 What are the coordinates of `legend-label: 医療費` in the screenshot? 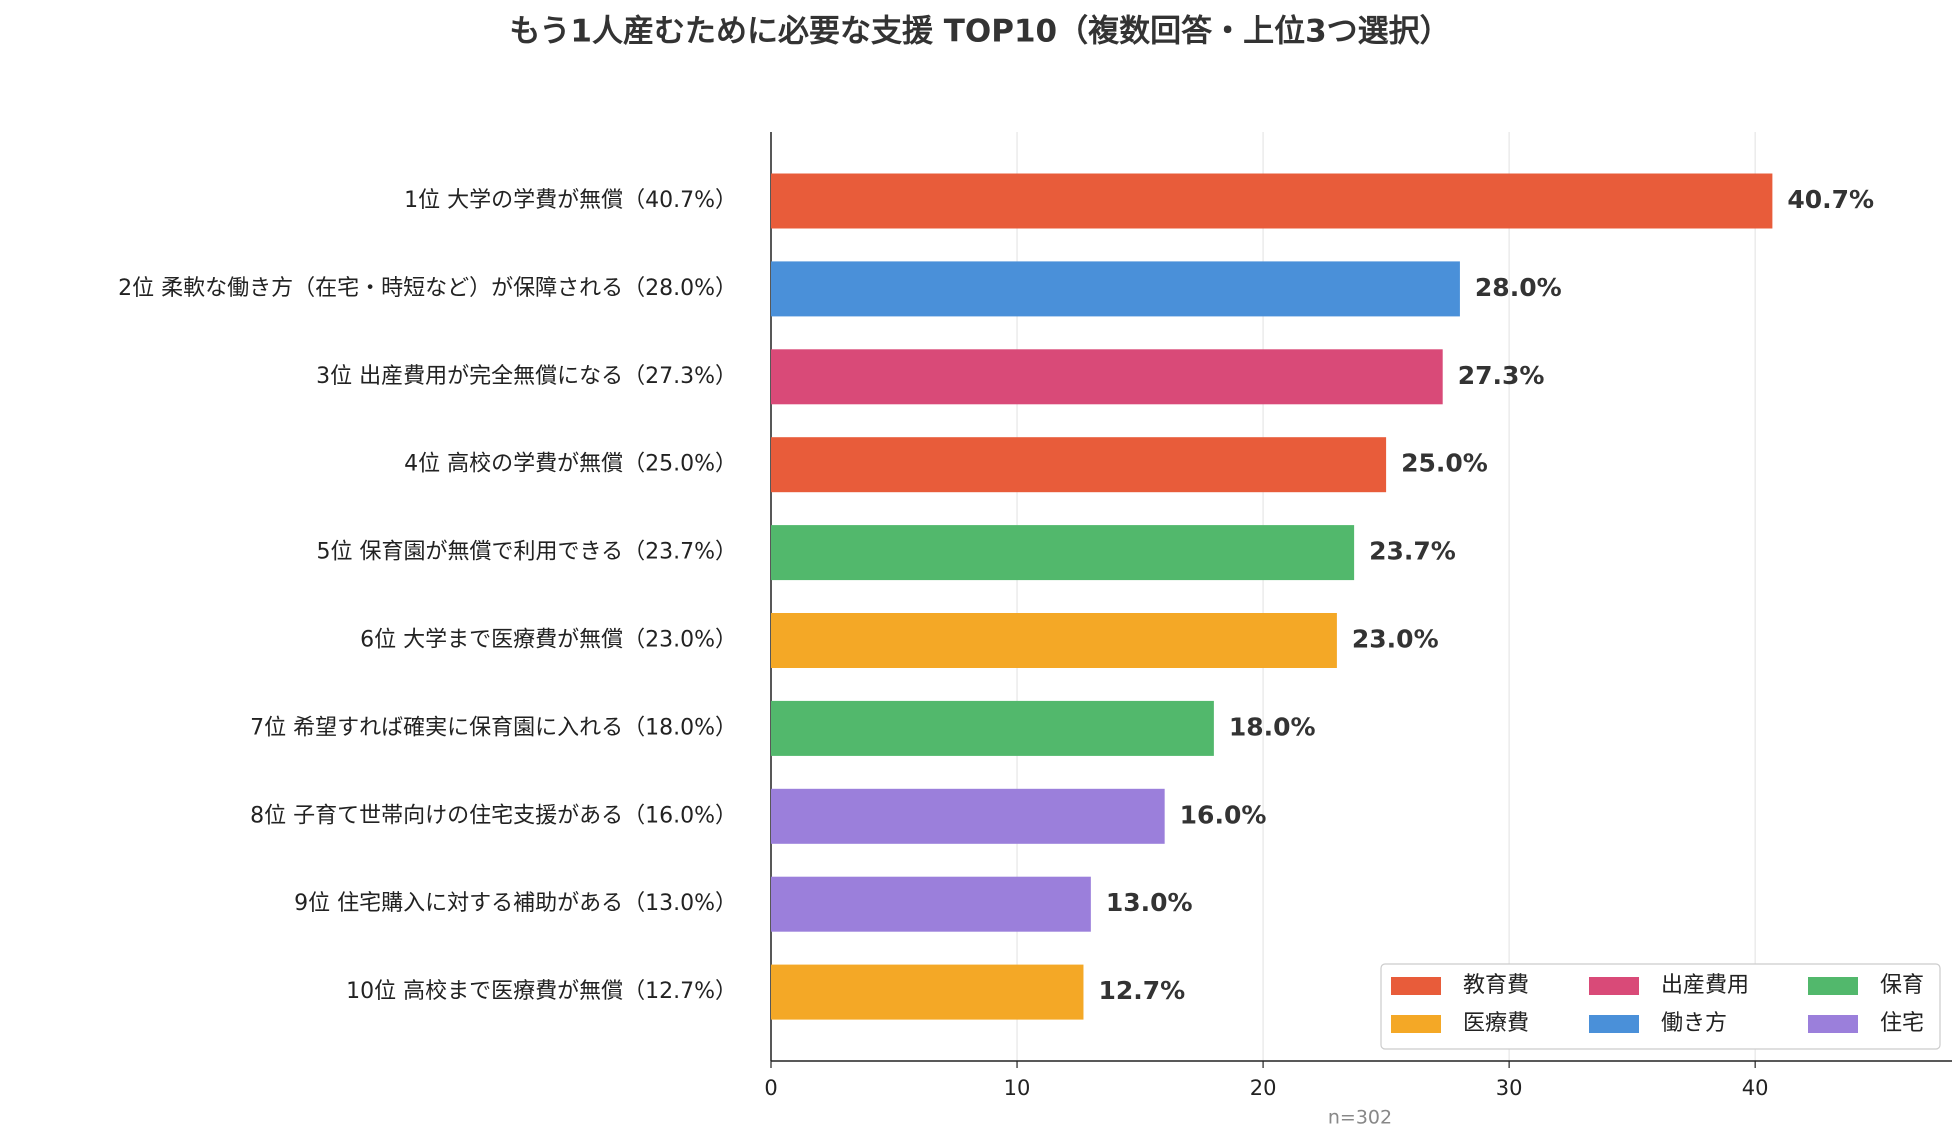 It's located at (1496, 1023).